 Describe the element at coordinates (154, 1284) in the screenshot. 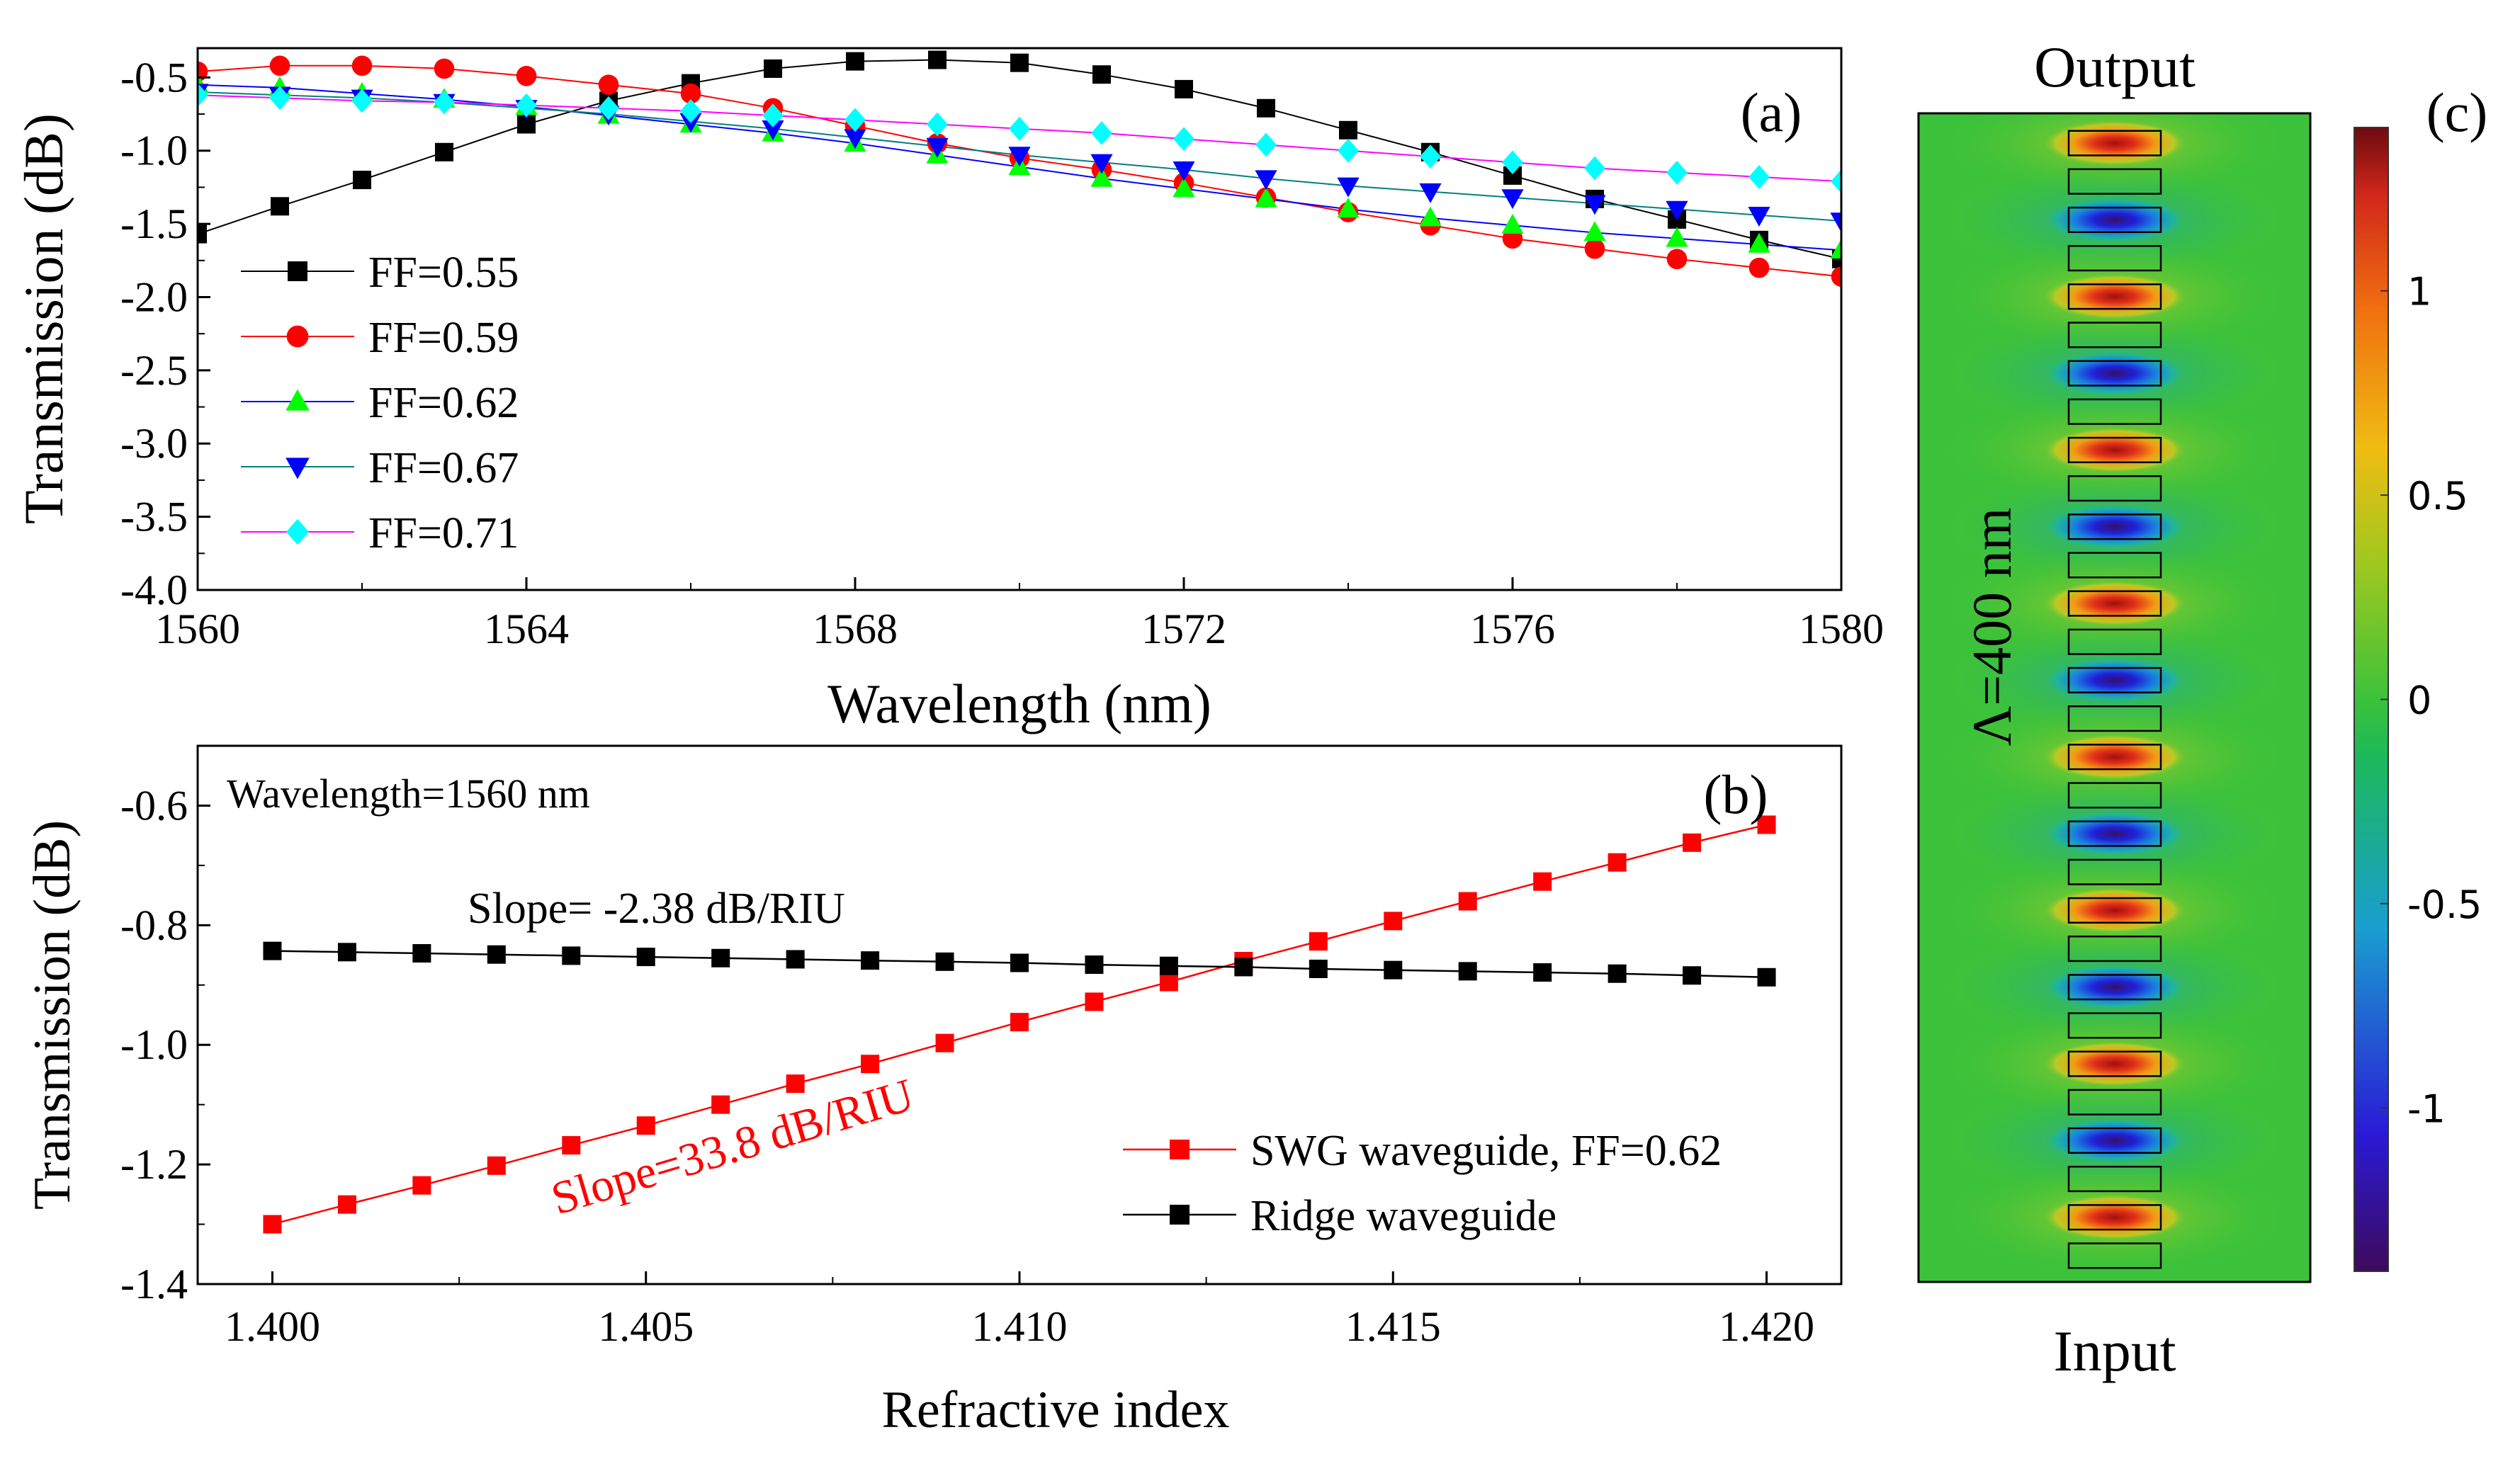

I see `y-tick-label: -1.4` at that location.